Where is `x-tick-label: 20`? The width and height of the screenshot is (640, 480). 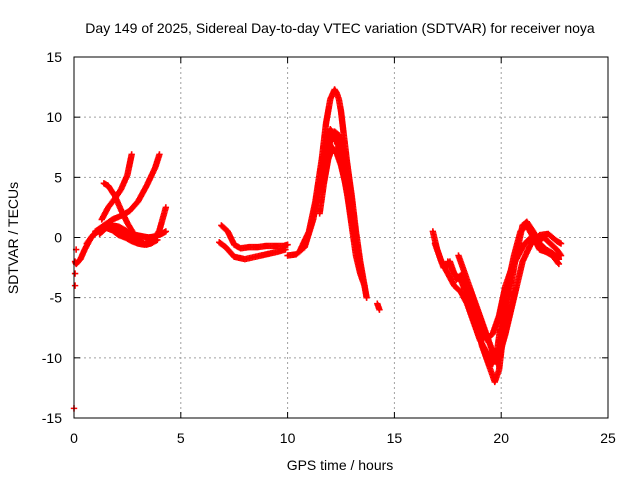 x-tick-label: 20 is located at coordinates (501, 438).